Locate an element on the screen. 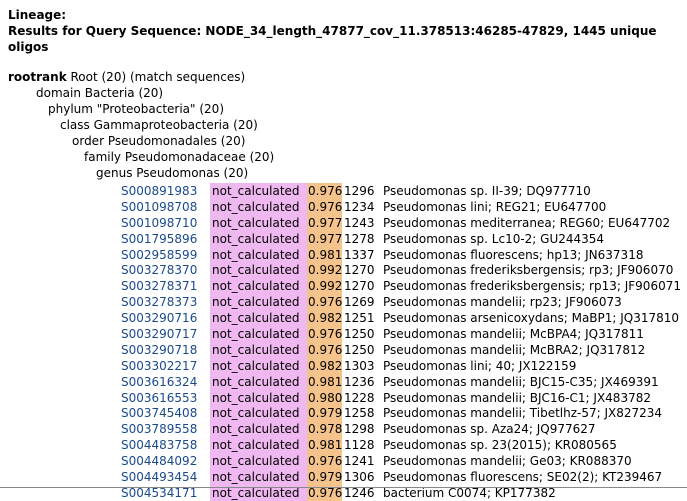  sequence-name: Pseudomonas sp. Aza24; JQ977627 is located at coordinates (489, 429).